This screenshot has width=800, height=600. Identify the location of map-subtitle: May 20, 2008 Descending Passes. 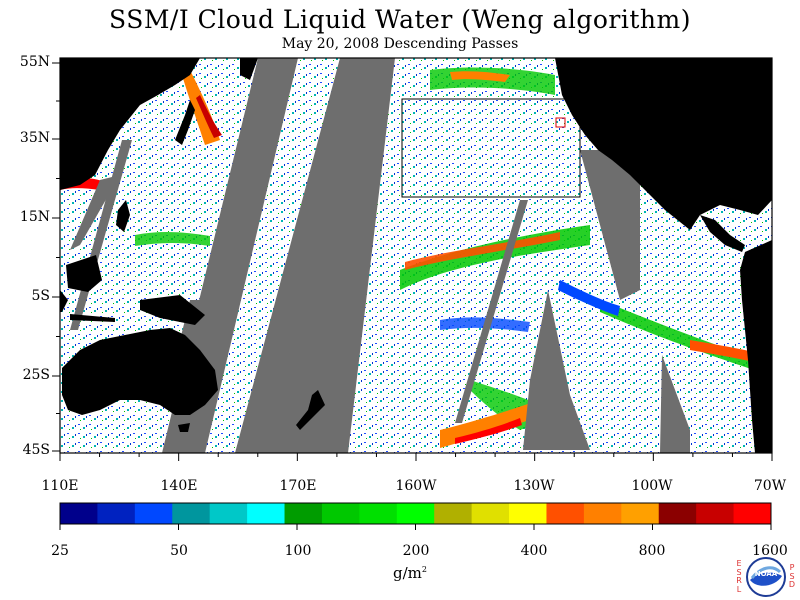
(400, 44).